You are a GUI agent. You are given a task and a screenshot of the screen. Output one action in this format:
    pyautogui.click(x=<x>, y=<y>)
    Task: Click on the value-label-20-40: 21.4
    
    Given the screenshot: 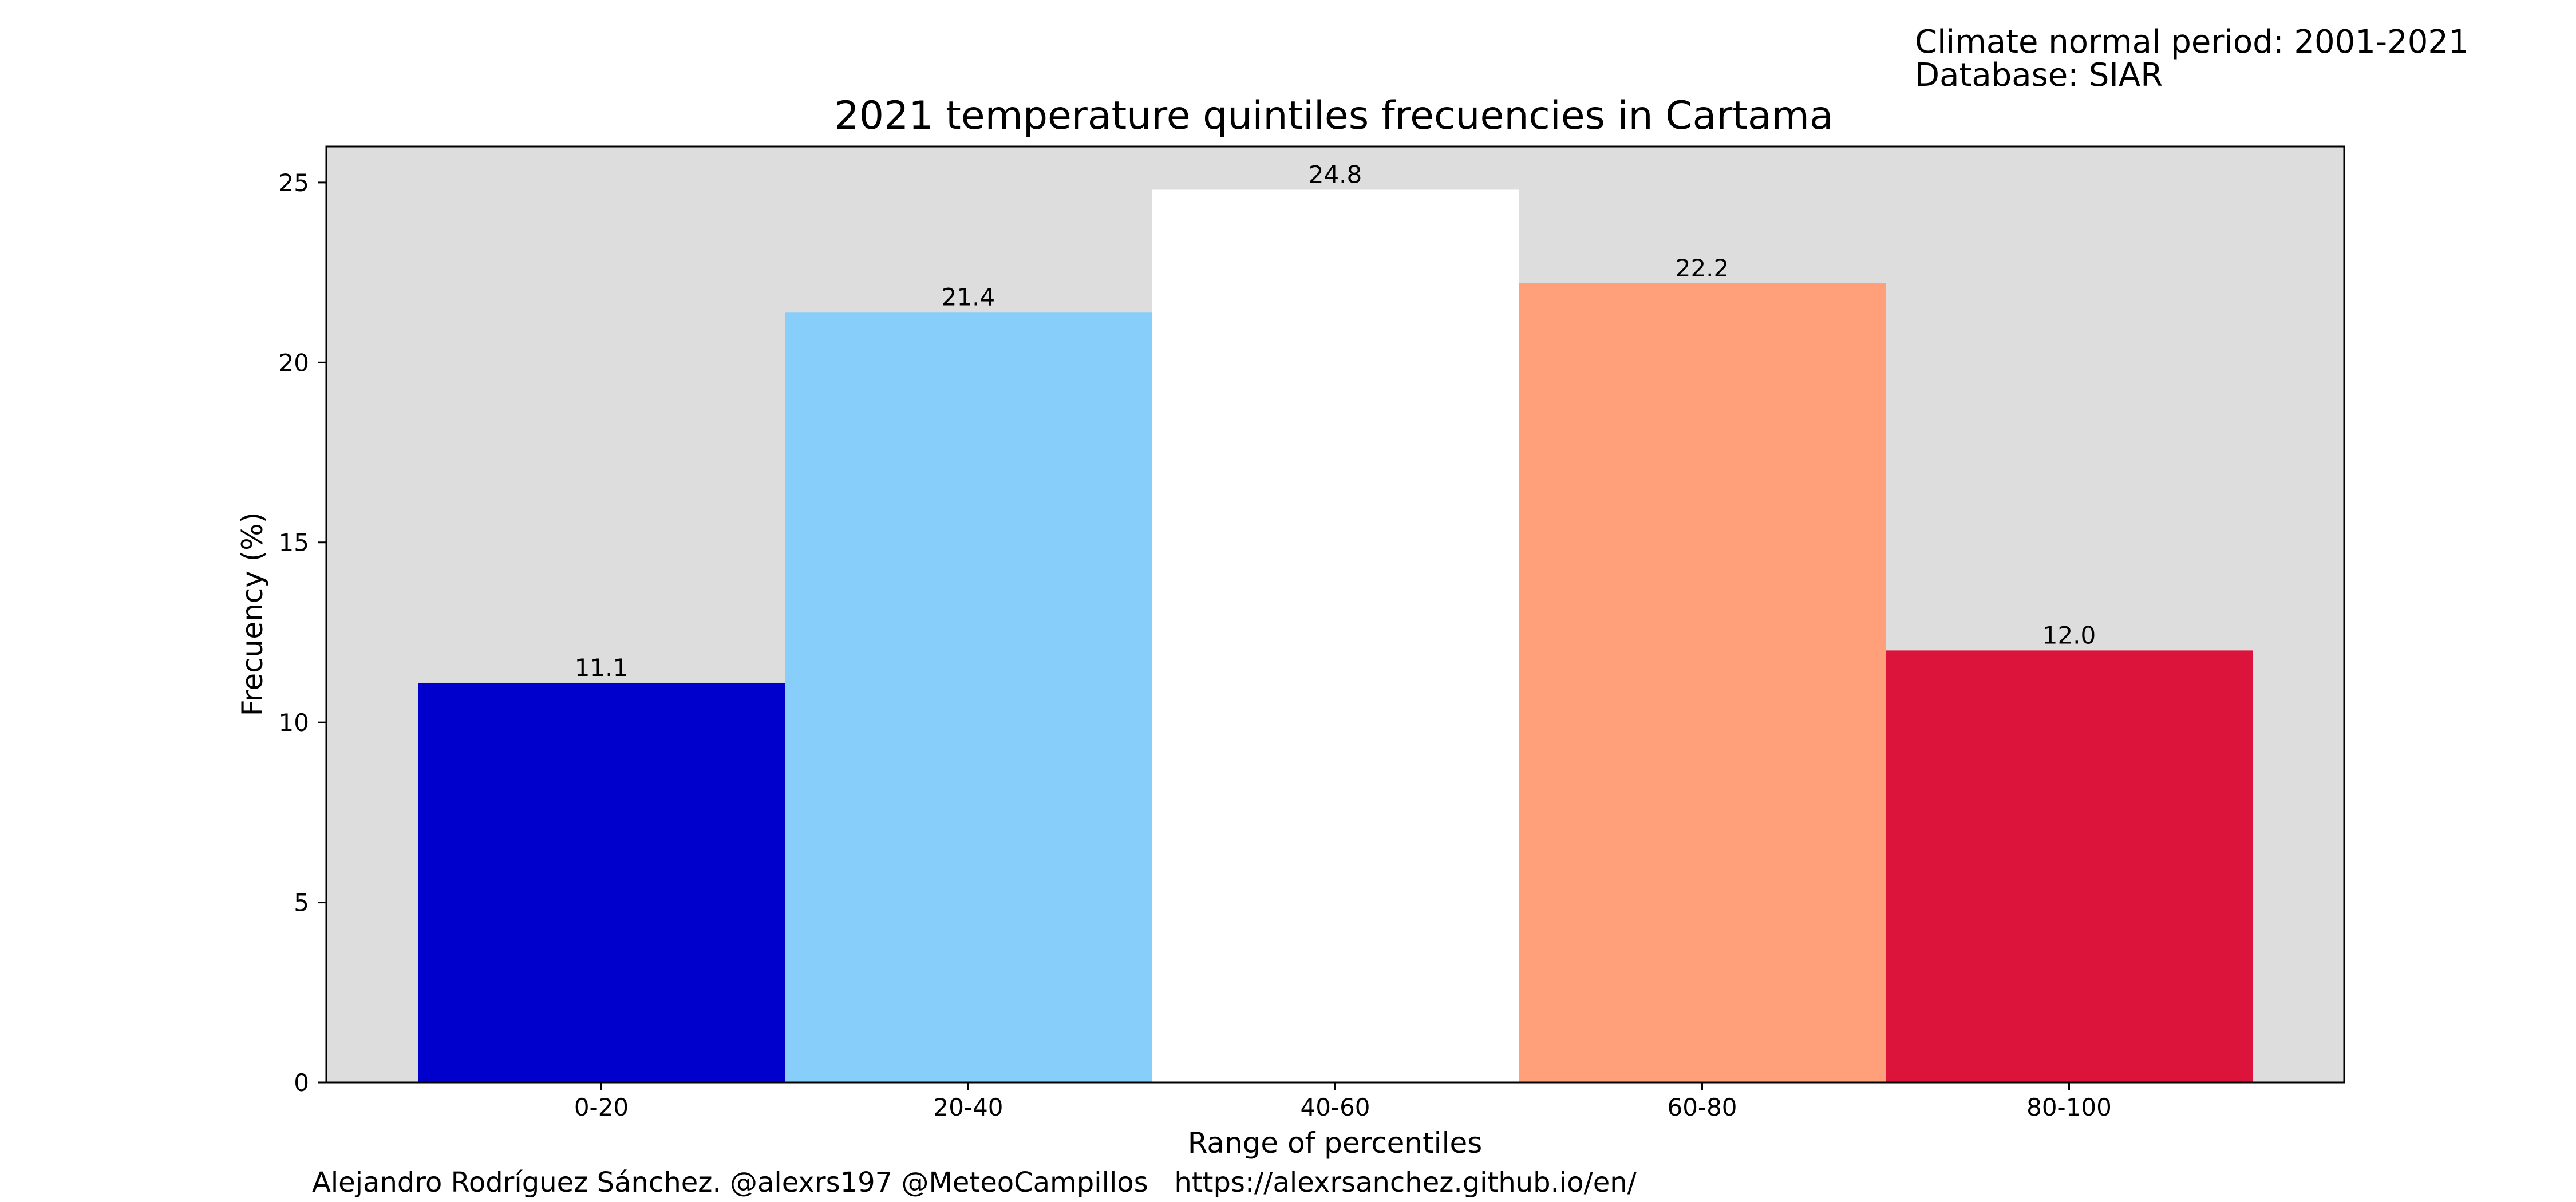 What is the action you would take?
    pyautogui.click(x=968, y=297)
    